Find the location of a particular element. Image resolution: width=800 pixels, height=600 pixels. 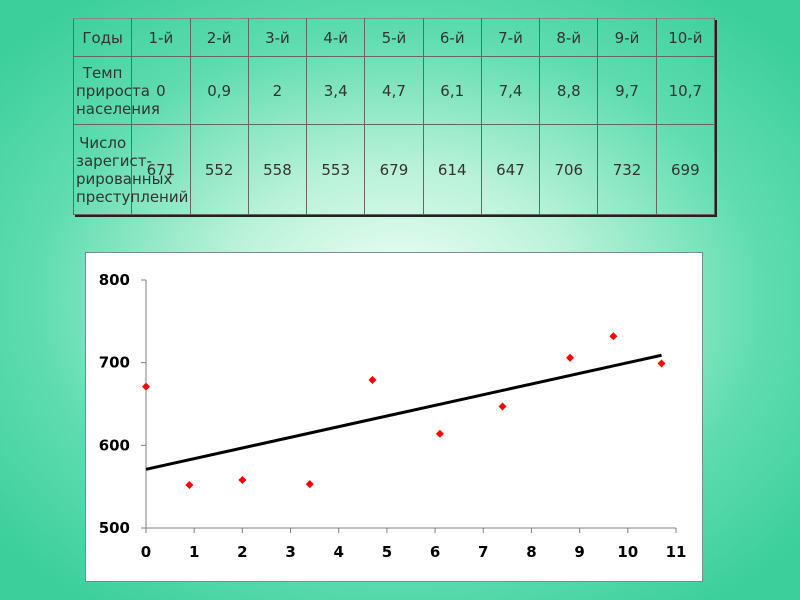

table-cell: 679 is located at coordinates (394, 169).